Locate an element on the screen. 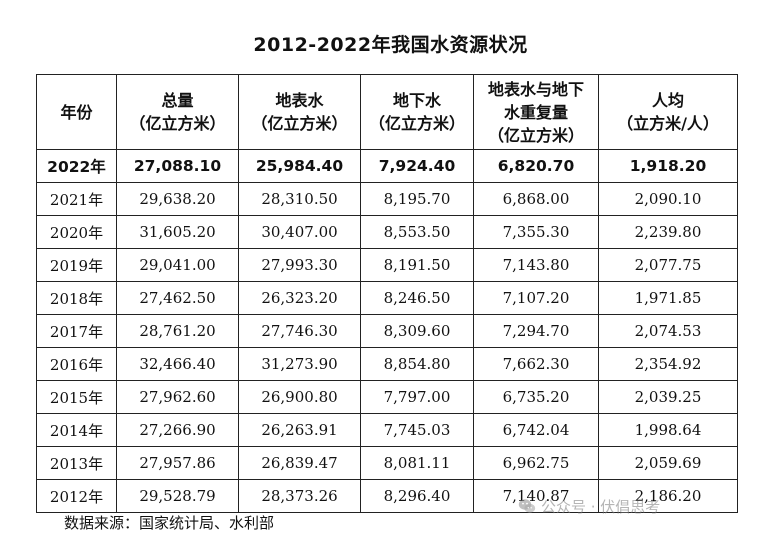  column-header-line: （立方米/人） is located at coordinates (668, 123).